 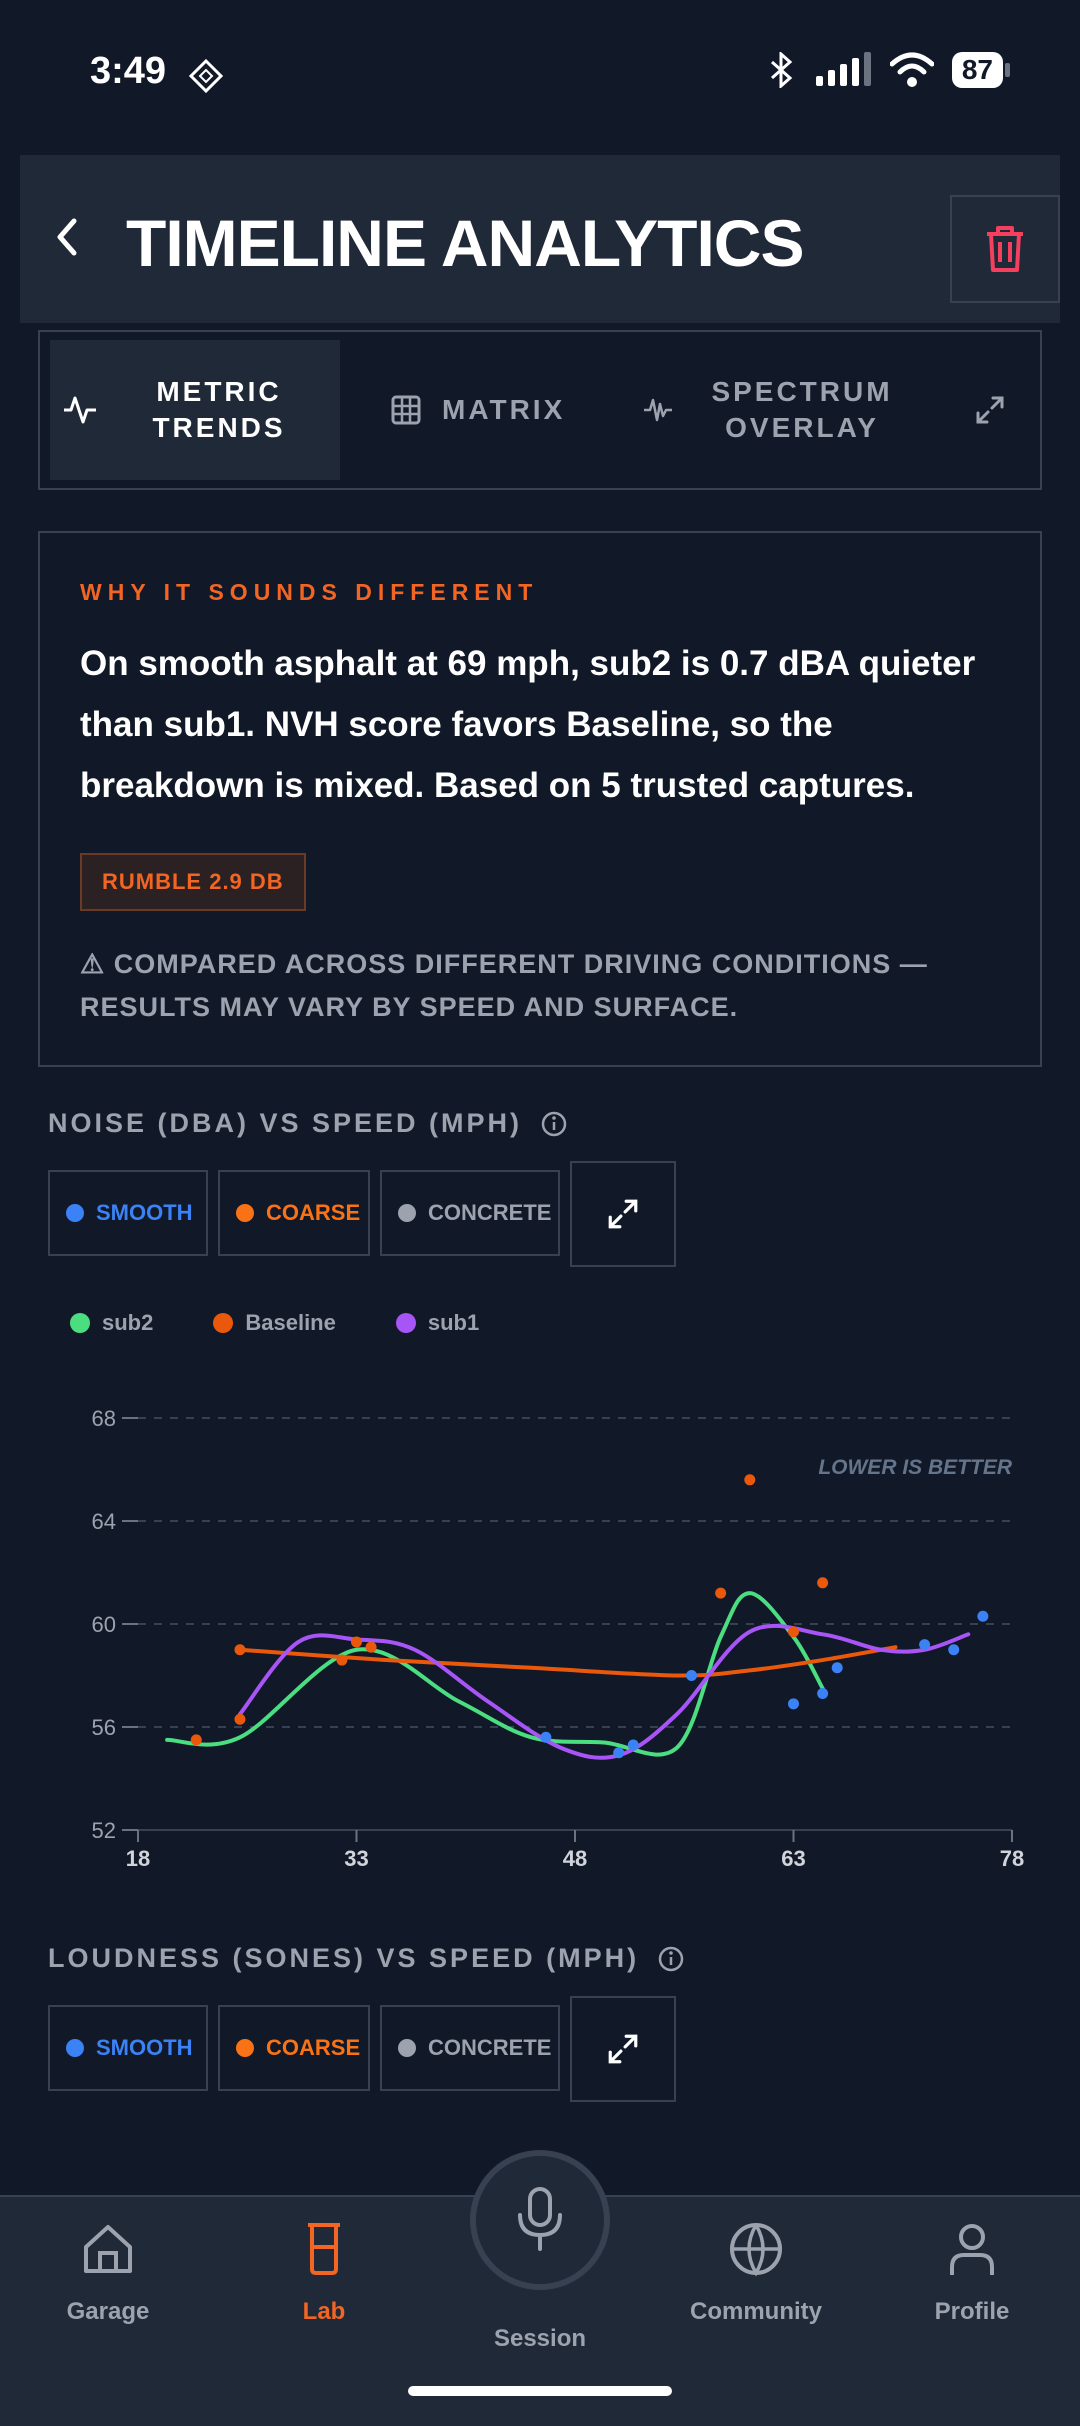 I want to click on battery-tip, so click(x=1007, y=70).